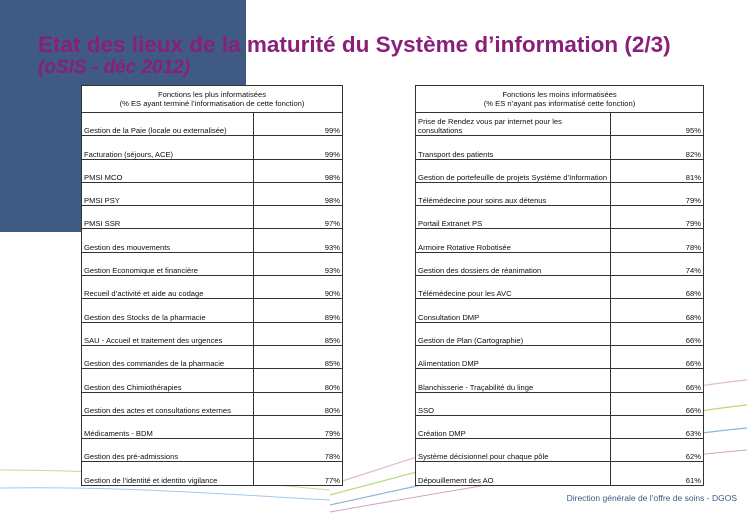 The image size is (747, 517). Describe the element at coordinates (212, 94) in the screenshot. I see `header-title: Fonctions les plus informatisées` at that location.